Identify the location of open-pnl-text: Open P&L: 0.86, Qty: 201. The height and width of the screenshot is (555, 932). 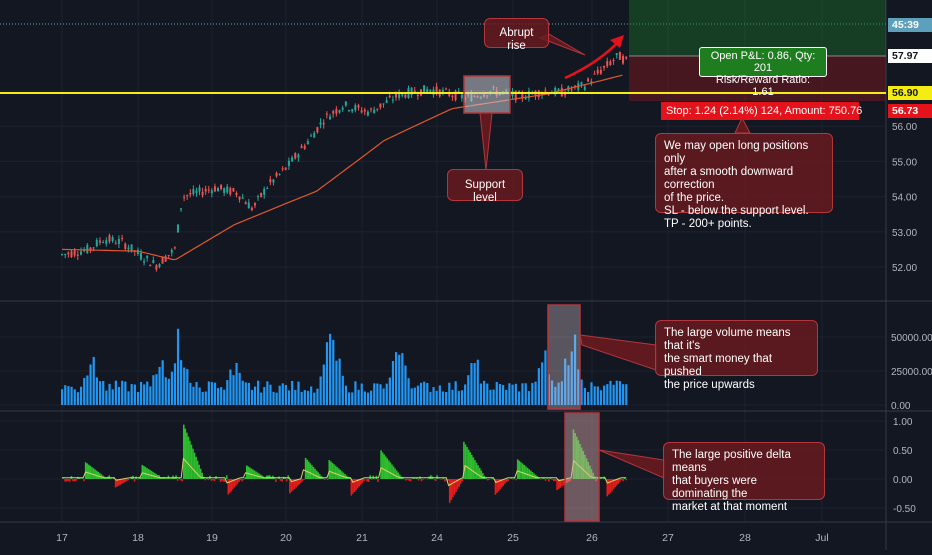
(763, 62).